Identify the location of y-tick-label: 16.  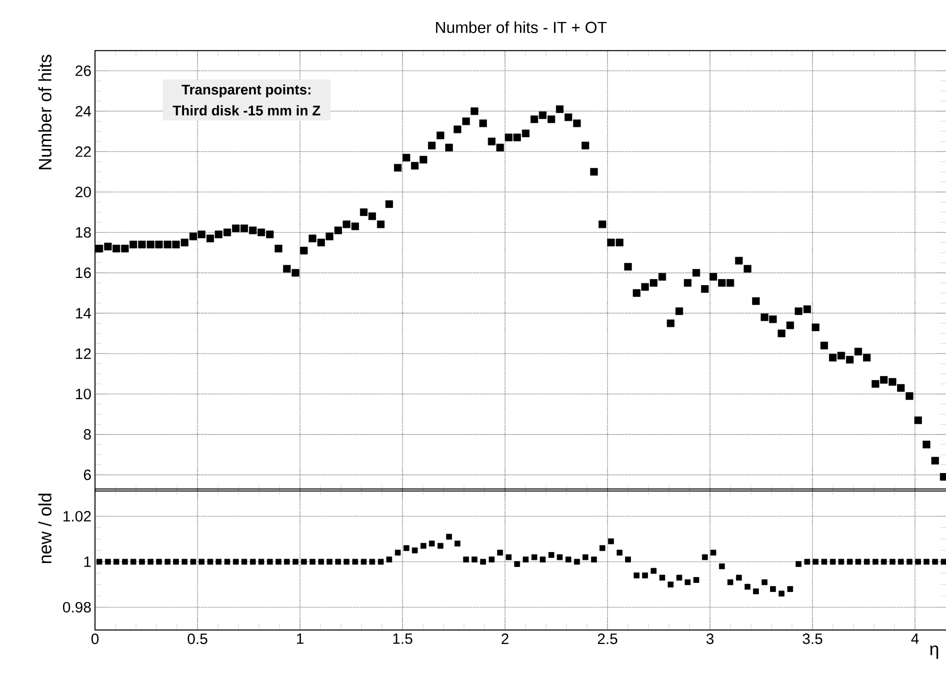
(83, 273).